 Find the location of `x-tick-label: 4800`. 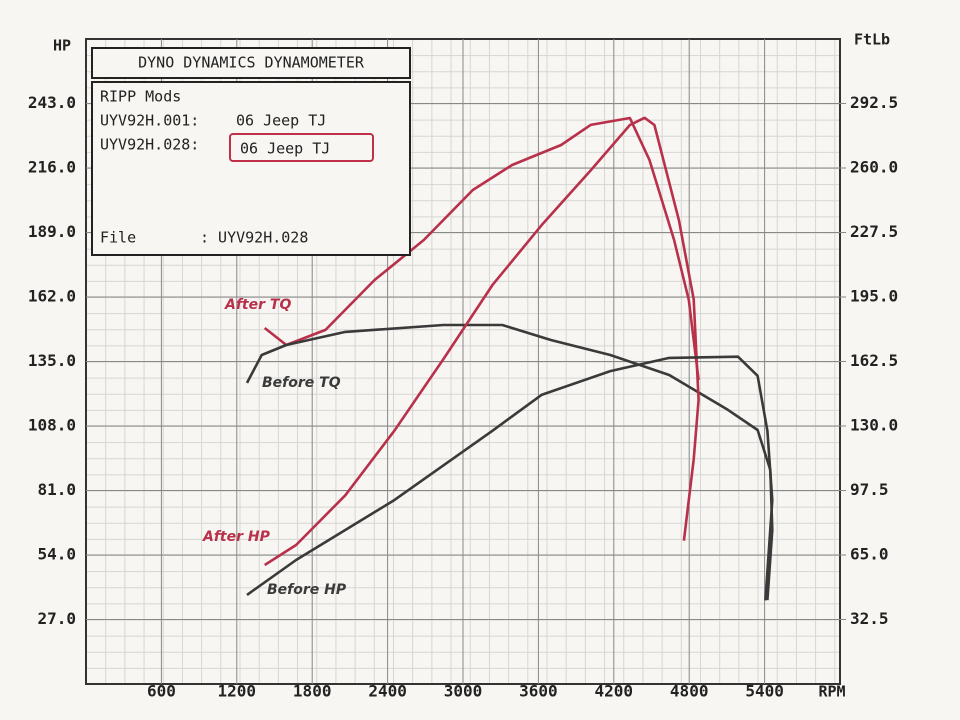

x-tick-label: 4800 is located at coordinates (689, 691).